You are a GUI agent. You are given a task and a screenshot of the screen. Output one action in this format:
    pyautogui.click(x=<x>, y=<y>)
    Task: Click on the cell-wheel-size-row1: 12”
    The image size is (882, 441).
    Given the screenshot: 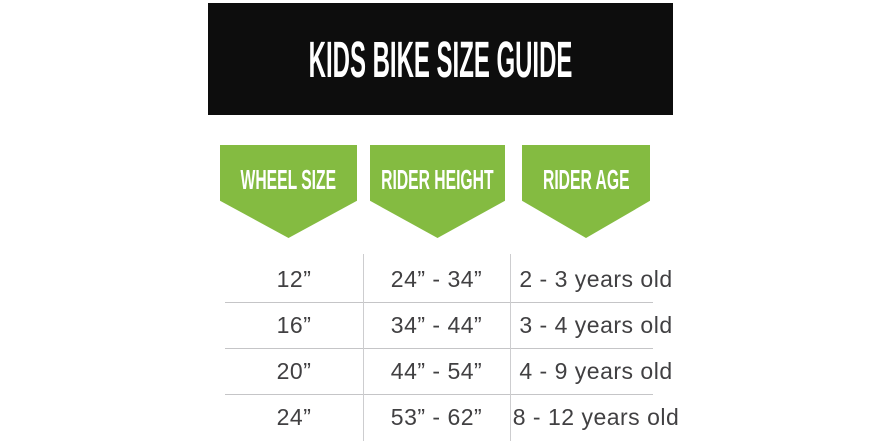 What is the action you would take?
    pyautogui.click(x=294, y=278)
    